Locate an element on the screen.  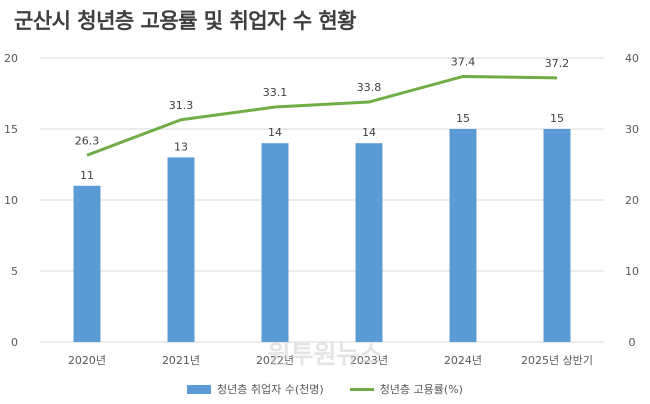
y-right-tick-label: 40 is located at coordinates (632, 58).